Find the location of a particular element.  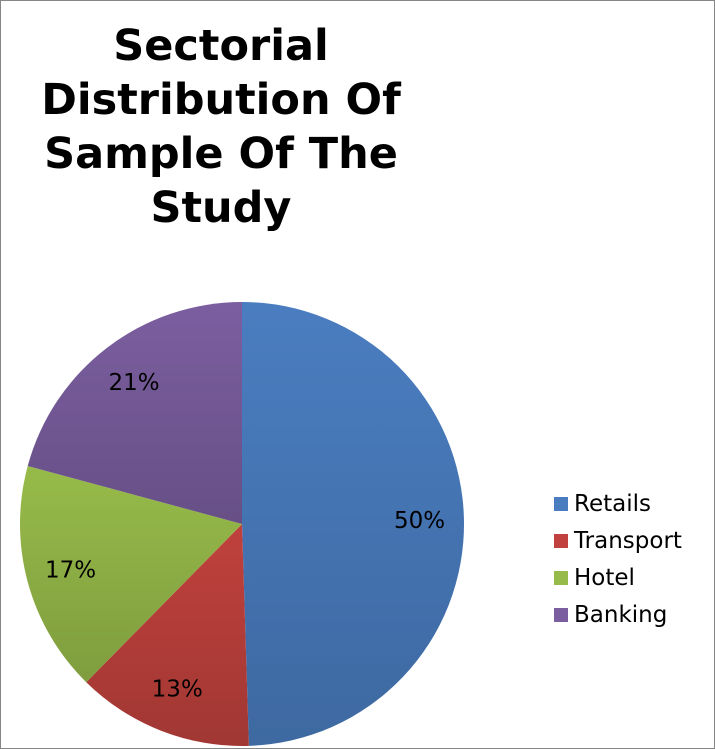

data-label-transport: 13% is located at coordinates (177, 689).